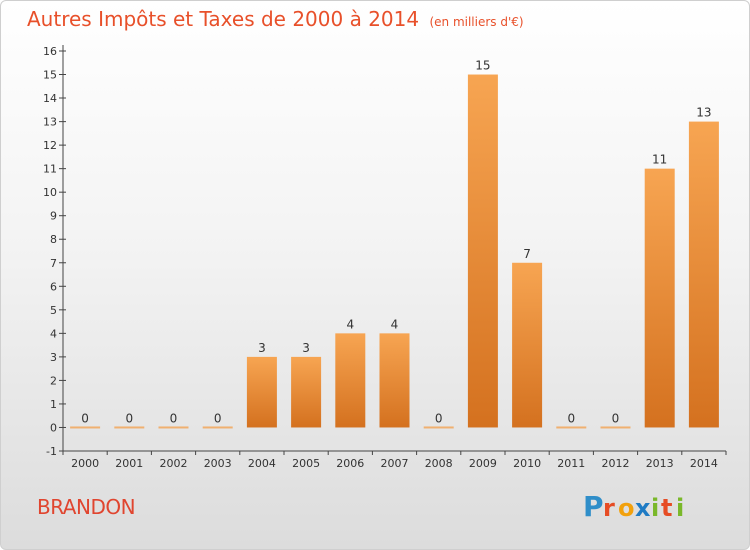 The image size is (750, 550). Describe the element at coordinates (53, 263) in the screenshot. I see `y-tick-label: 7` at that location.